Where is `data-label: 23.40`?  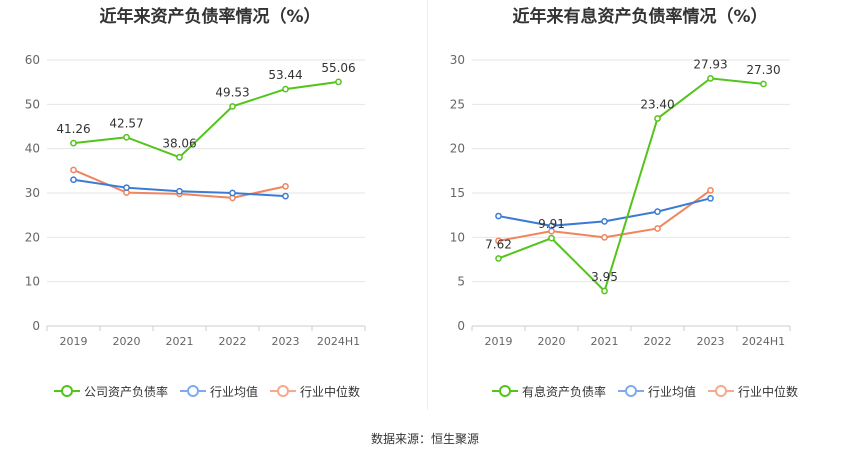 data-label: 23.40 is located at coordinates (657, 105).